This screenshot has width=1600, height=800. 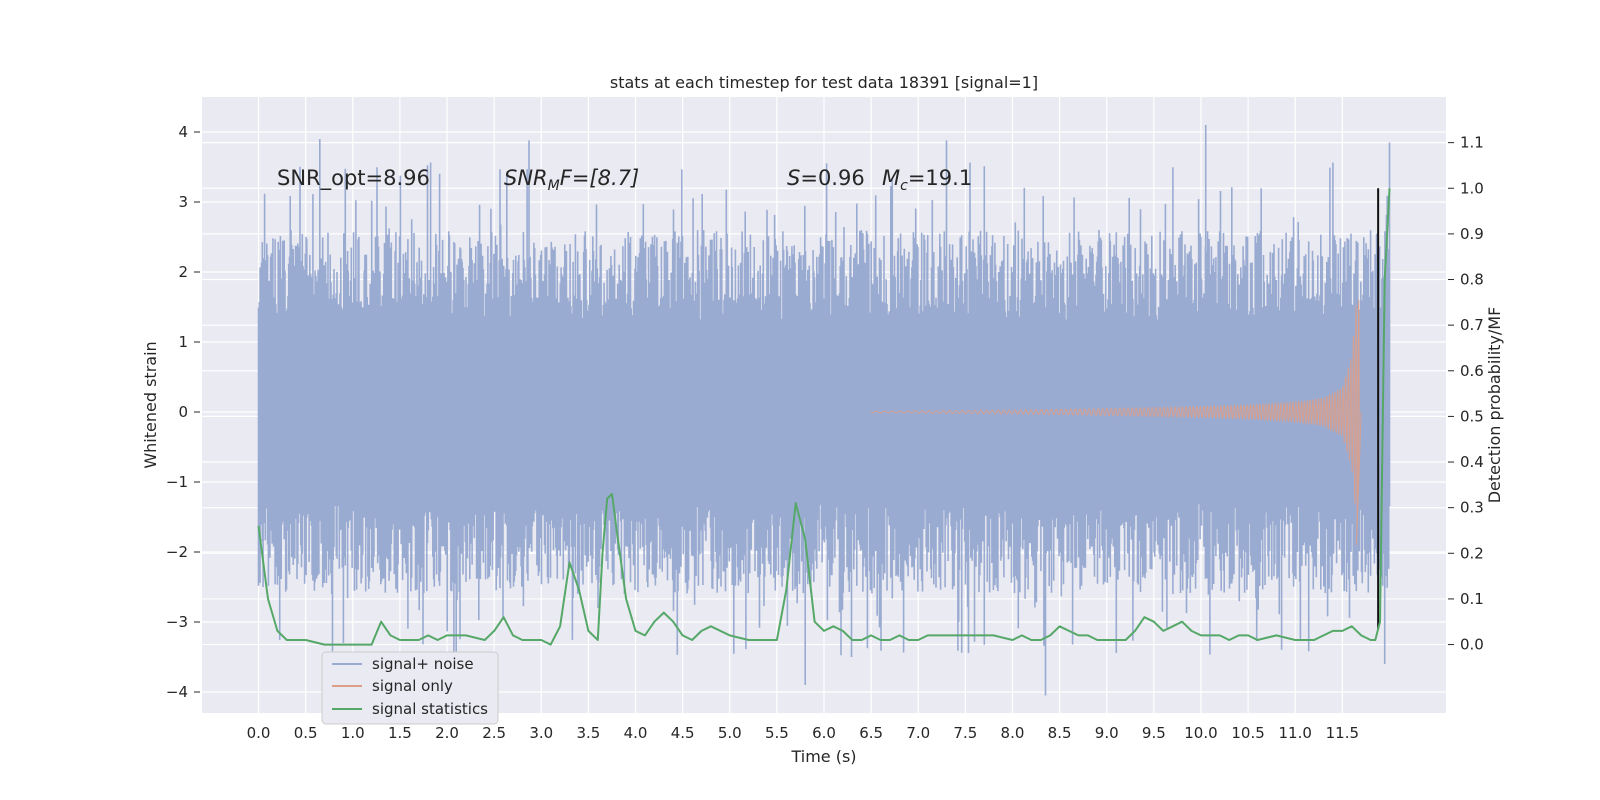 What do you see at coordinates (183, 202) in the screenshot?
I see `y-tick-label-left: 3` at bounding box center [183, 202].